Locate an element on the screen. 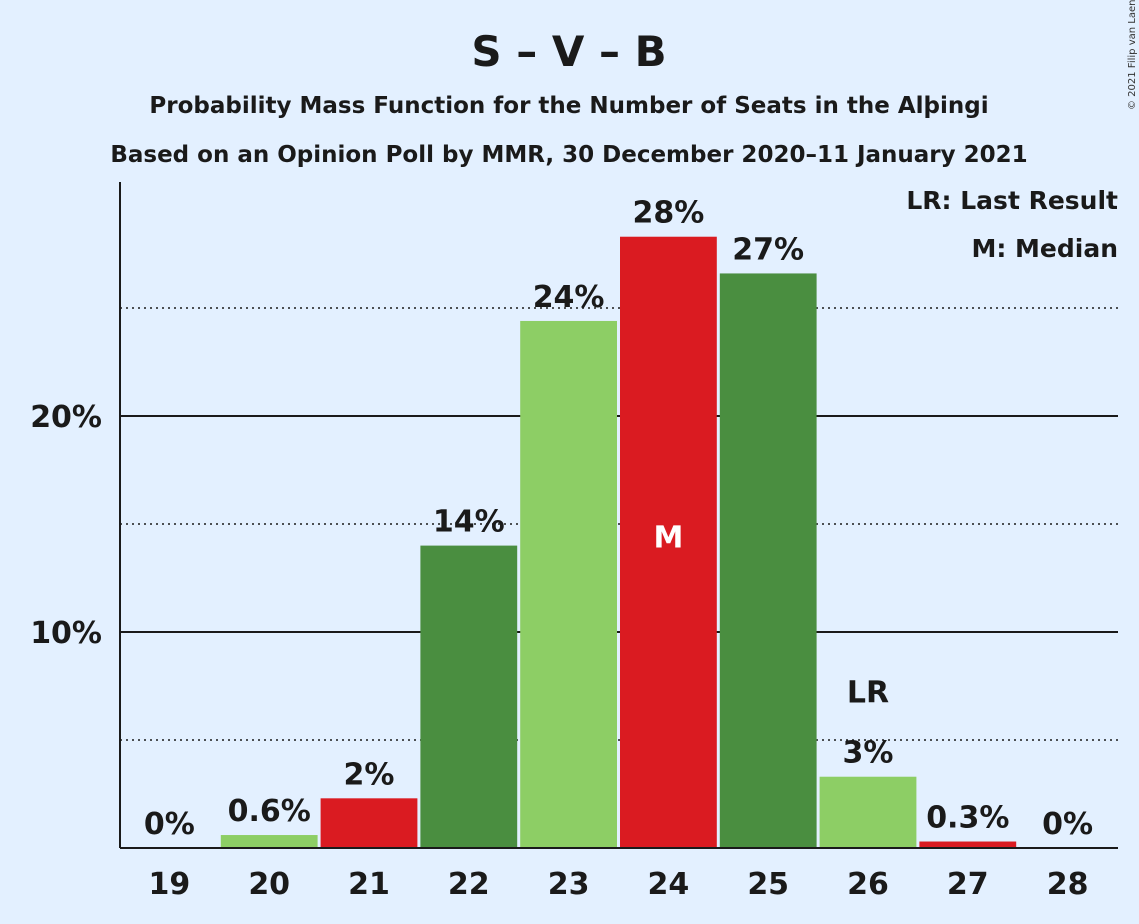  x-tick-label-27: 27 is located at coordinates (968, 884).